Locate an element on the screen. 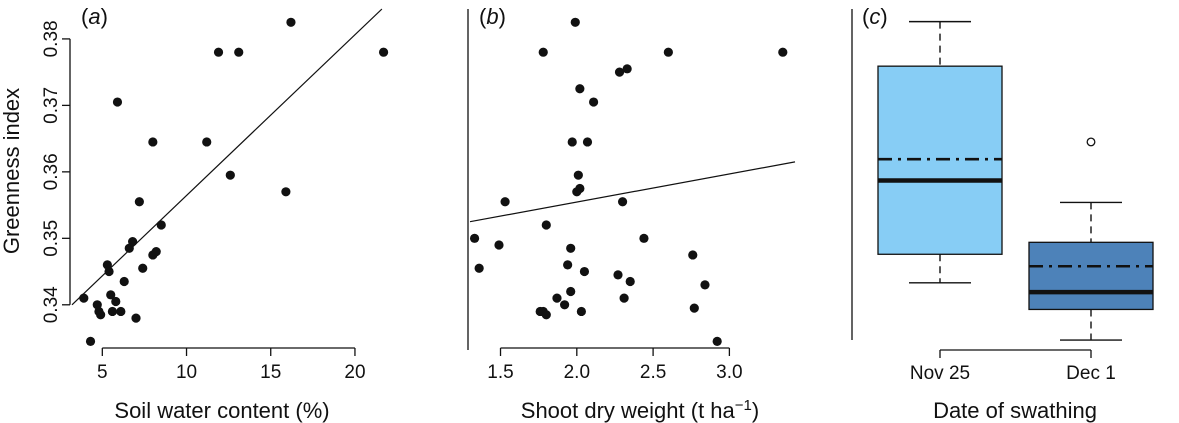 This screenshot has height=423, width=1179. y-tick-label: 0.34 is located at coordinates (51, 304).